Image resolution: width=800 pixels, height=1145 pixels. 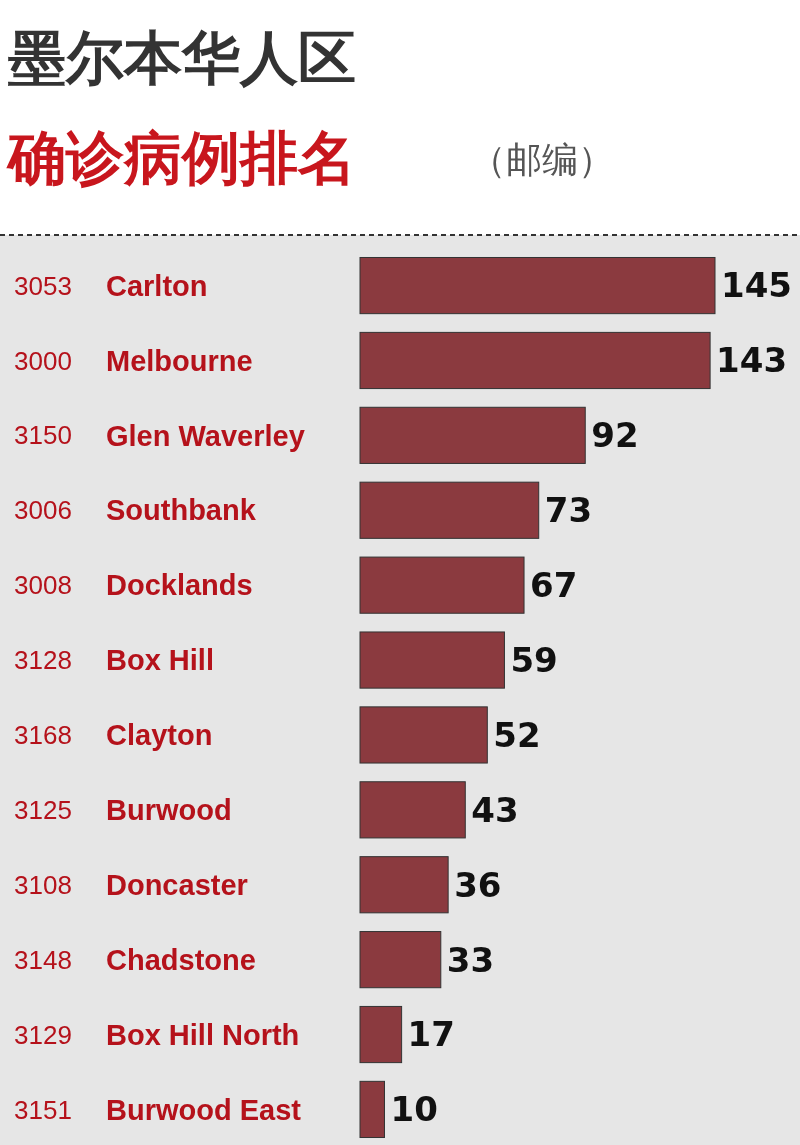 What do you see at coordinates (114, 660) in the screenshot?
I see `category-label: 3128 Box Hill` at bounding box center [114, 660].